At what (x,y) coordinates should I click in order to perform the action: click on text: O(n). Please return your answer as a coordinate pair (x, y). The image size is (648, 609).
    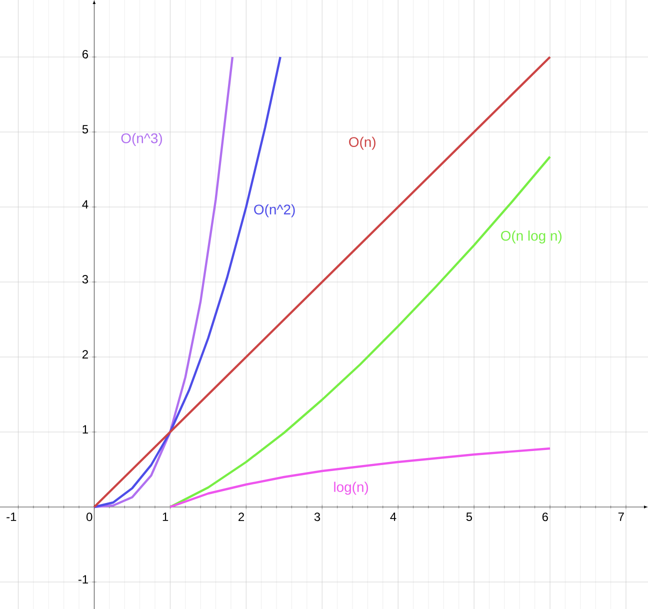
    Looking at the image, I should click on (362, 143).